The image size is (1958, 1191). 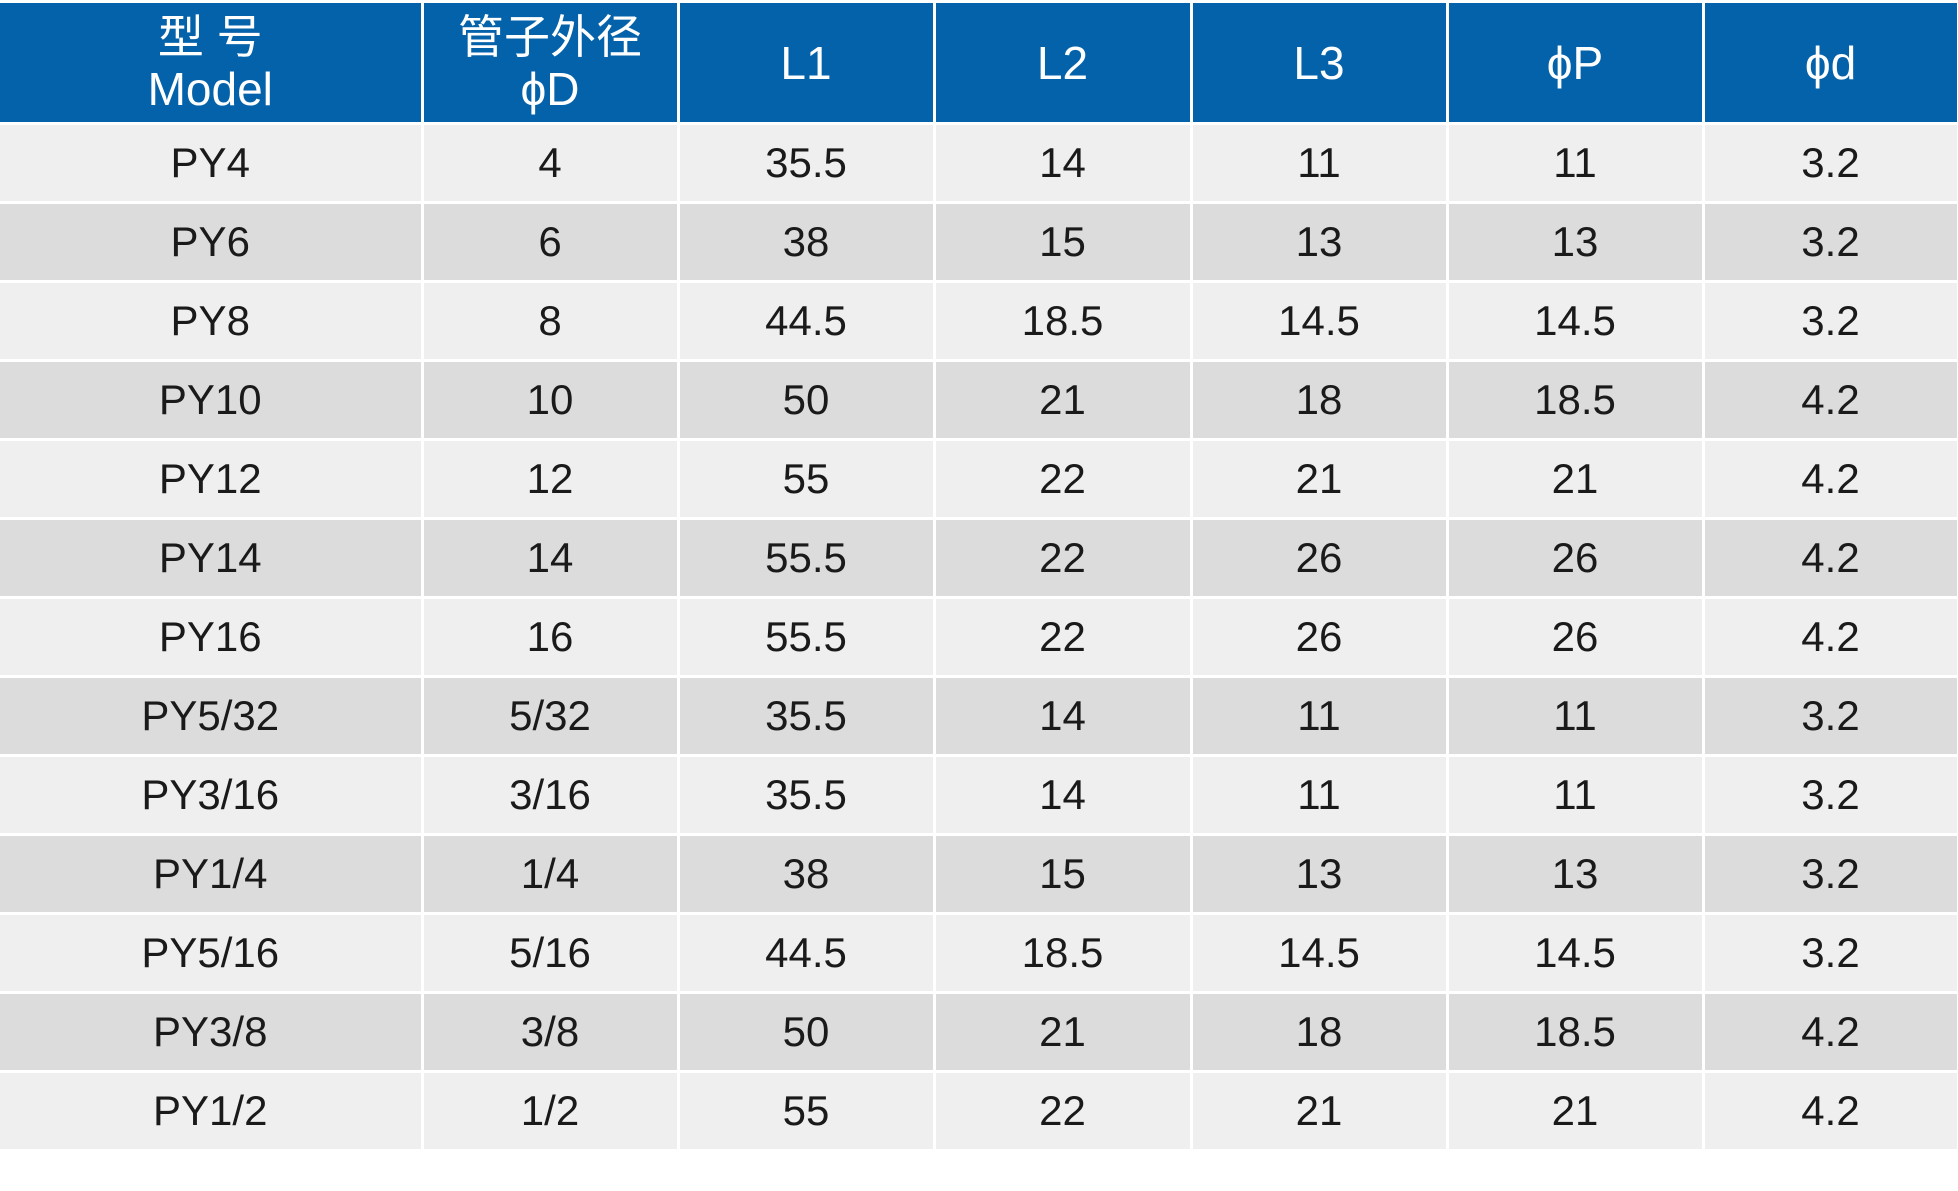 I want to click on table-cell: 50, so click(x=806, y=400).